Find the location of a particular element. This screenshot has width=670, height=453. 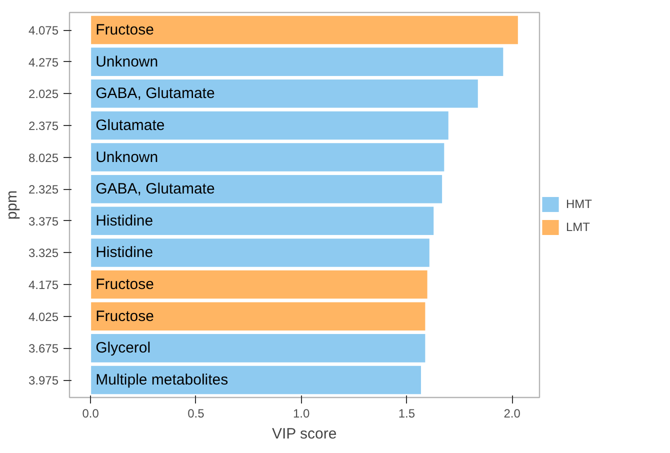

x-tick-label: 0.0 is located at coordinates (91, 413).